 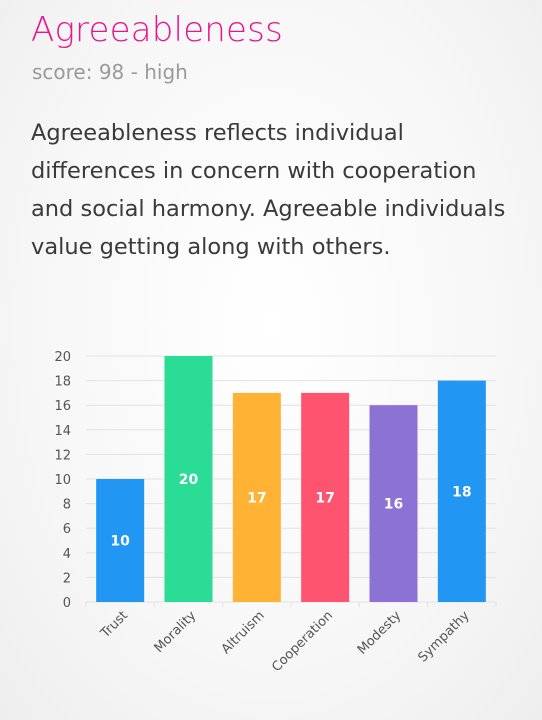 I want to click on bar-altruism, so click(x=256, y=497).